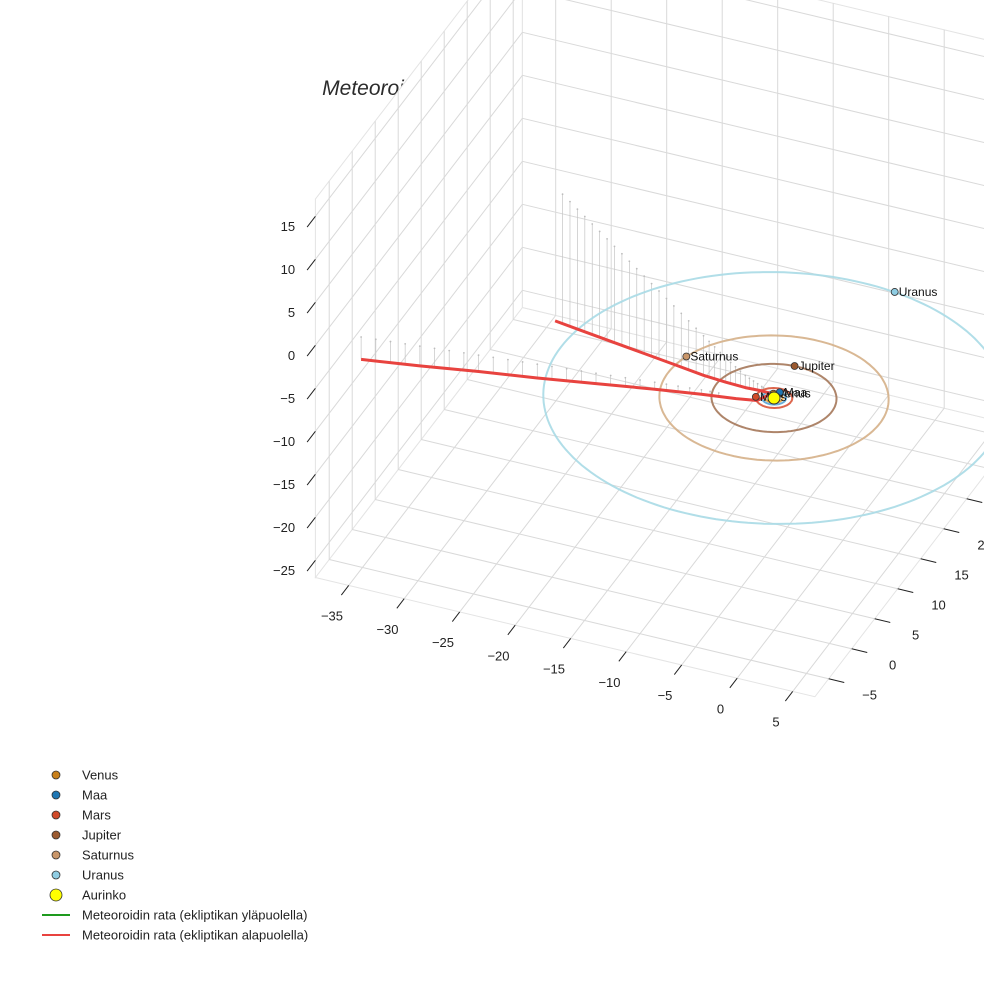 This screenshot has width=984, height=984. I want to click on y-tick-mark, so click(859, 650).